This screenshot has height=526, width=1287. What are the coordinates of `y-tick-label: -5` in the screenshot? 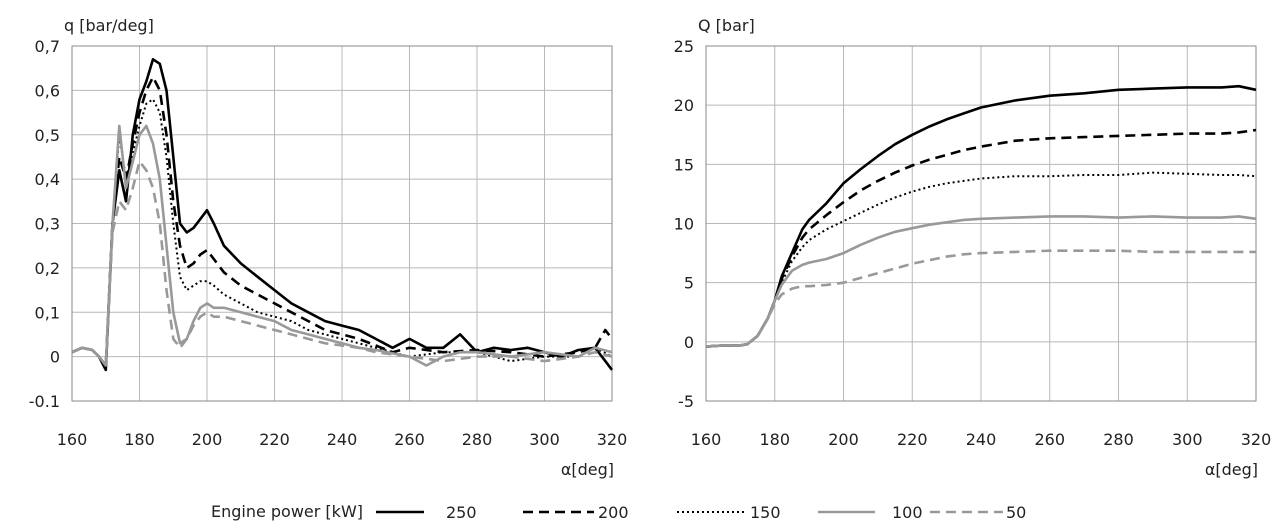 It's located at (686, 401).